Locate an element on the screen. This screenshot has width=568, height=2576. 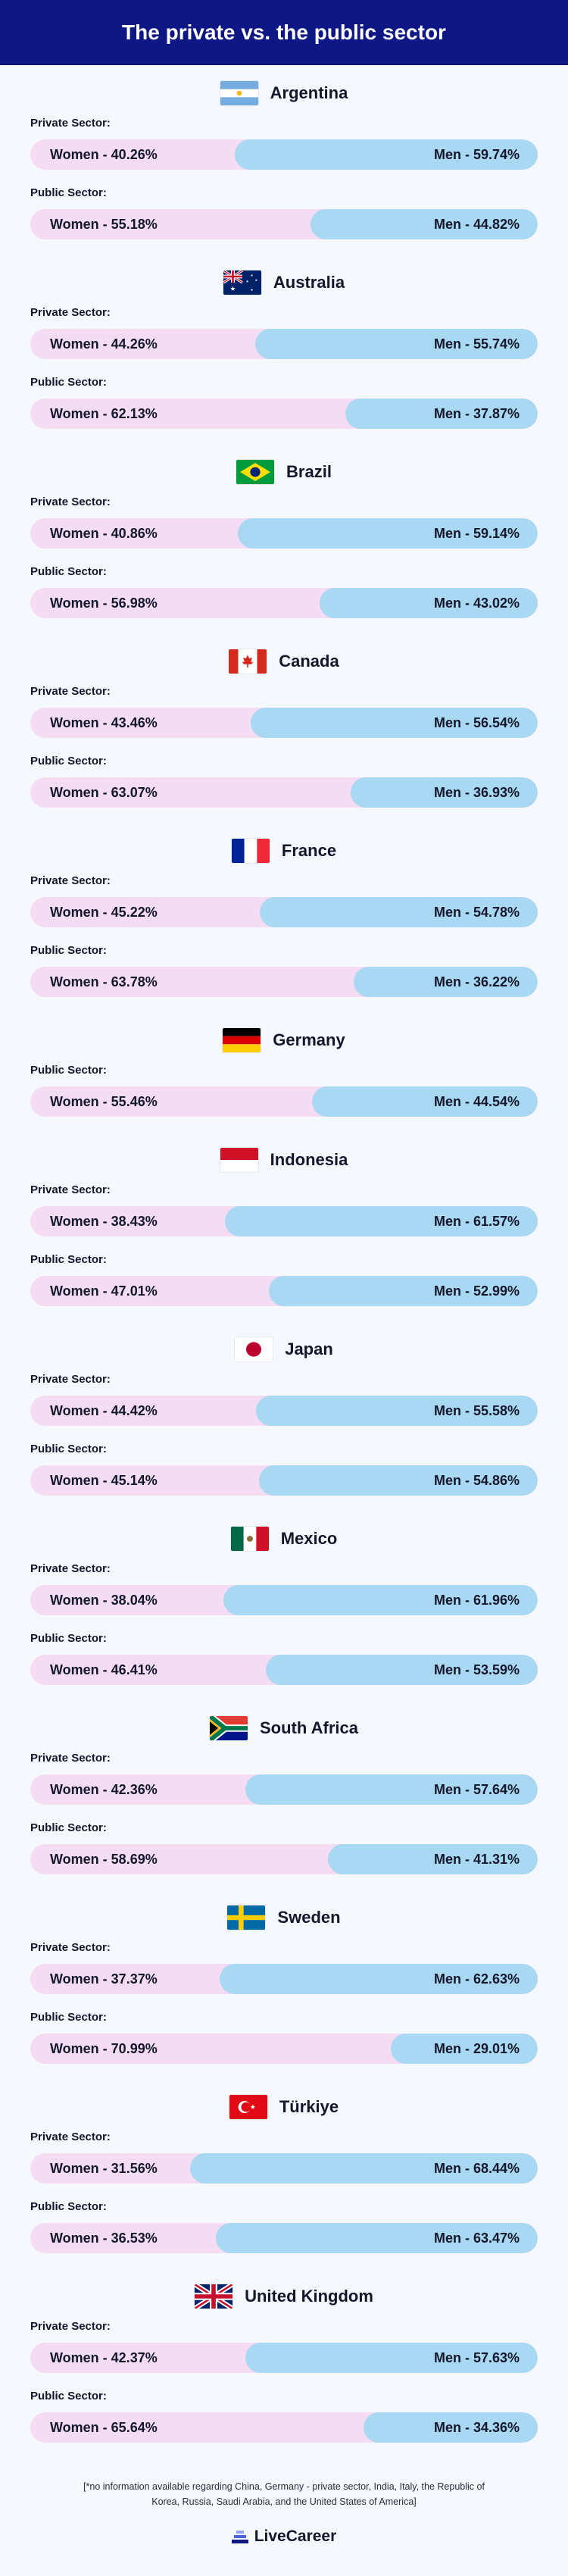
women-value-label: Women - 65.64% is located at coordinates (104, 2428).